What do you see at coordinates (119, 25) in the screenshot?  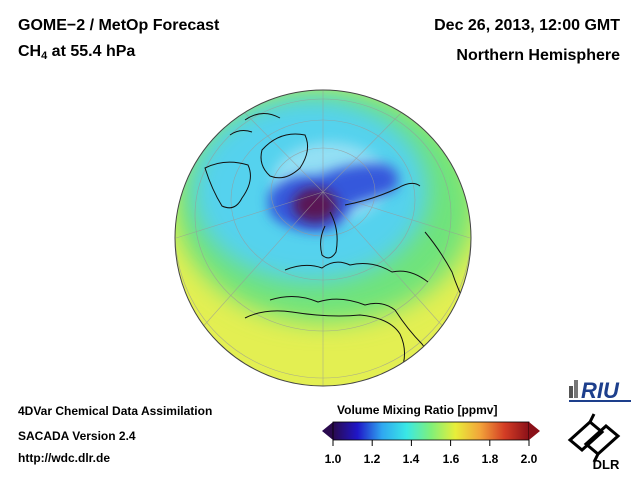 I see `title: GOME−2 / MetOp Forecast` at bounding box center [119, 25].